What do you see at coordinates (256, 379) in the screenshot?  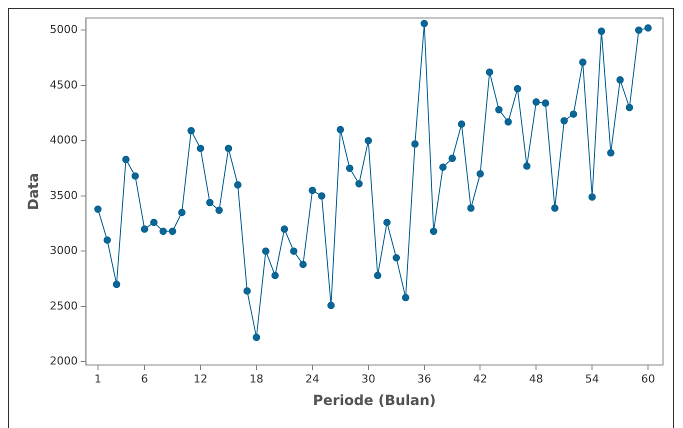 I see `x-tick-label: 18` at bounding box center [256, 379].